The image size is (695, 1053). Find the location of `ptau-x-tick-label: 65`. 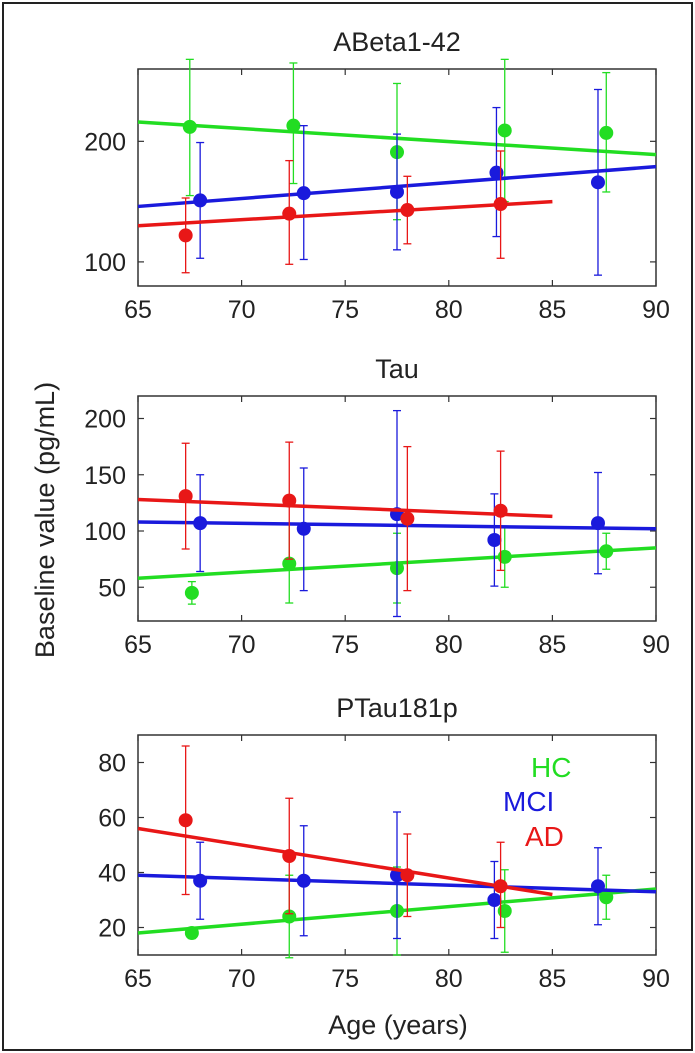

ptau-x-tick-label: 65 is located at coordinates (138, 979).